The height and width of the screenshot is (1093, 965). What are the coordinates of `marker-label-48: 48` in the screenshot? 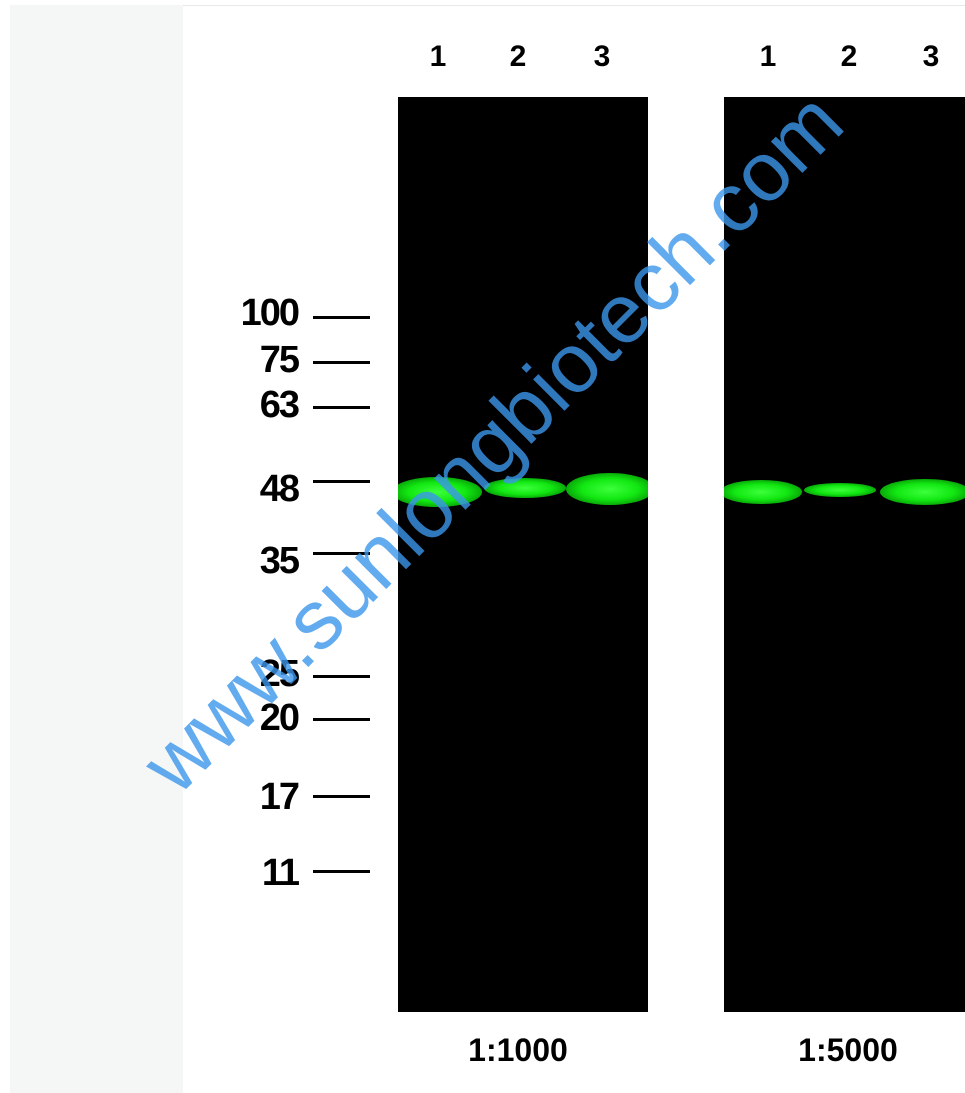 It's located at (279, 489).